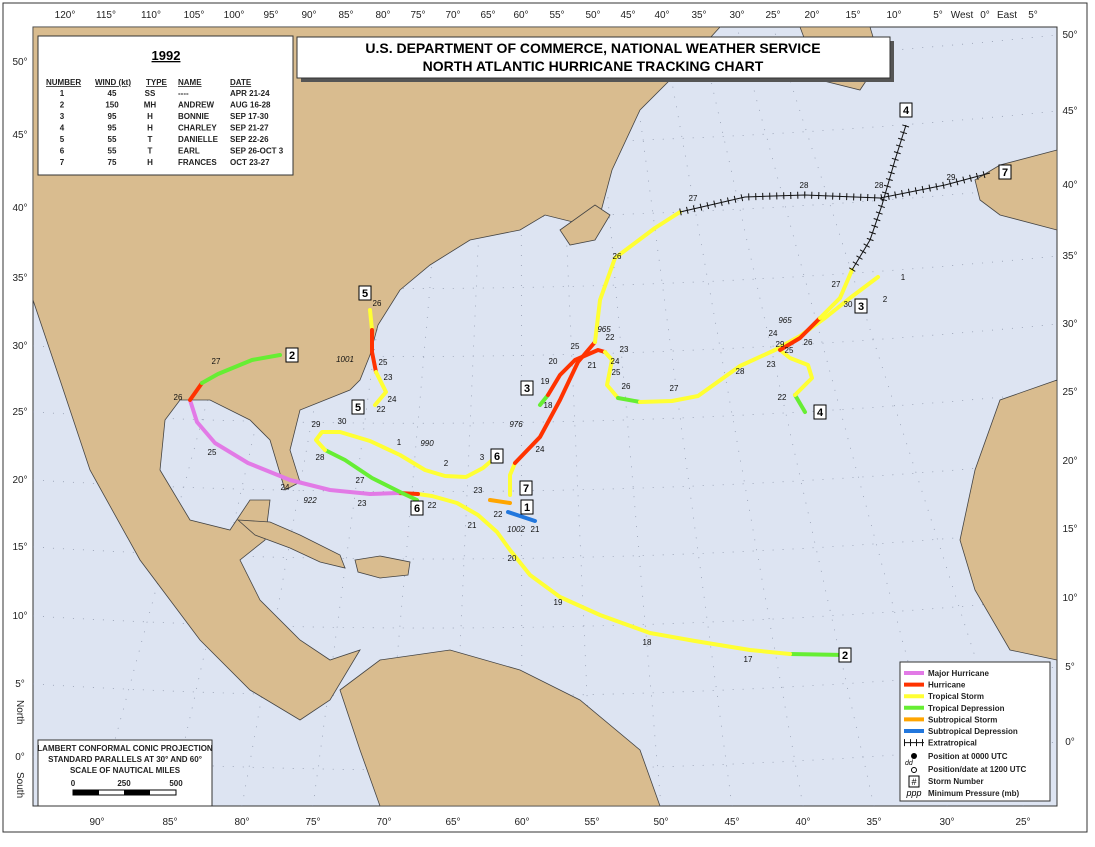 The height and width of the screenshot is (847, 1095). What do you see at coordinates (487, 15) in the screenshot?
I see `top-lon-label: 65°` at bounding box center [487, 15].